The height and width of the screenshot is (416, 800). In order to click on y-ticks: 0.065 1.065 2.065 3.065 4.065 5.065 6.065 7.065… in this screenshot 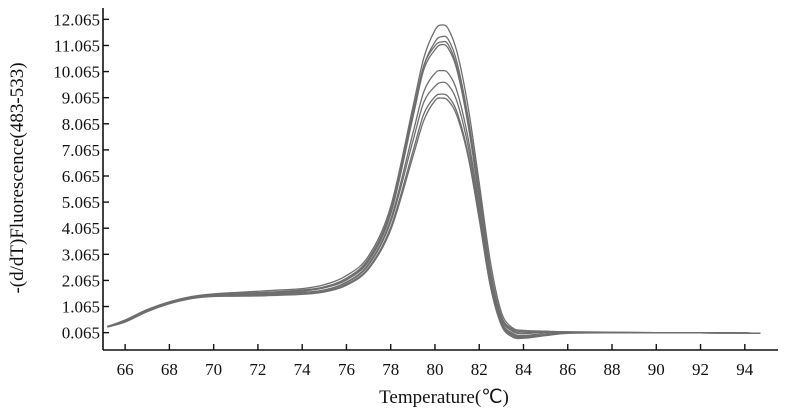, I will do `click(81, 176)`.